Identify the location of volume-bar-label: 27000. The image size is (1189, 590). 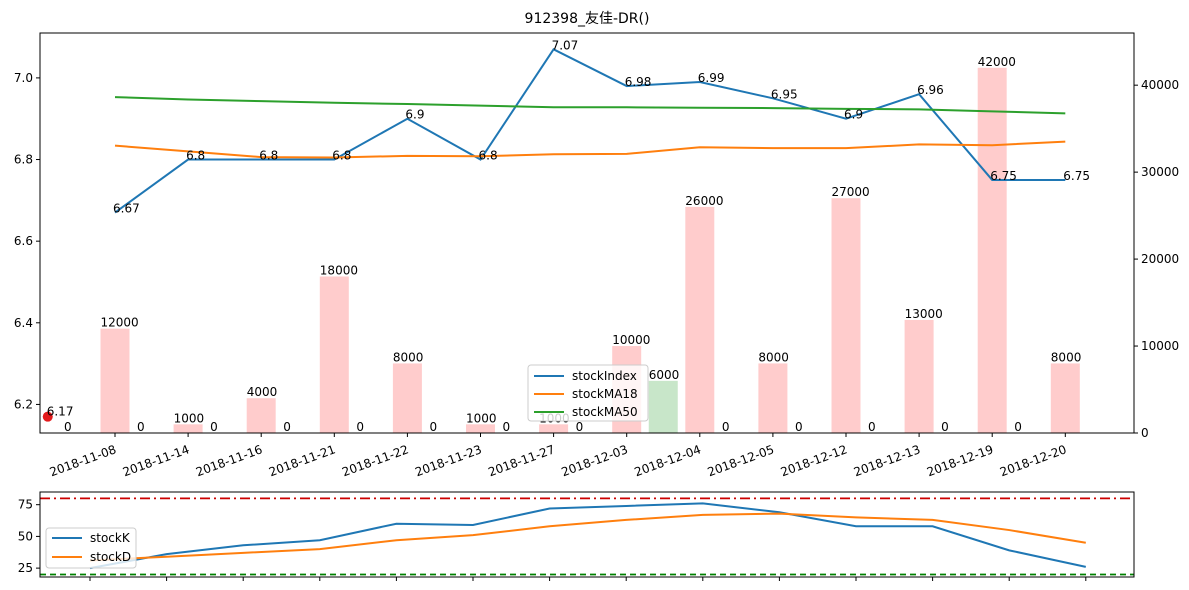
(851, 192).